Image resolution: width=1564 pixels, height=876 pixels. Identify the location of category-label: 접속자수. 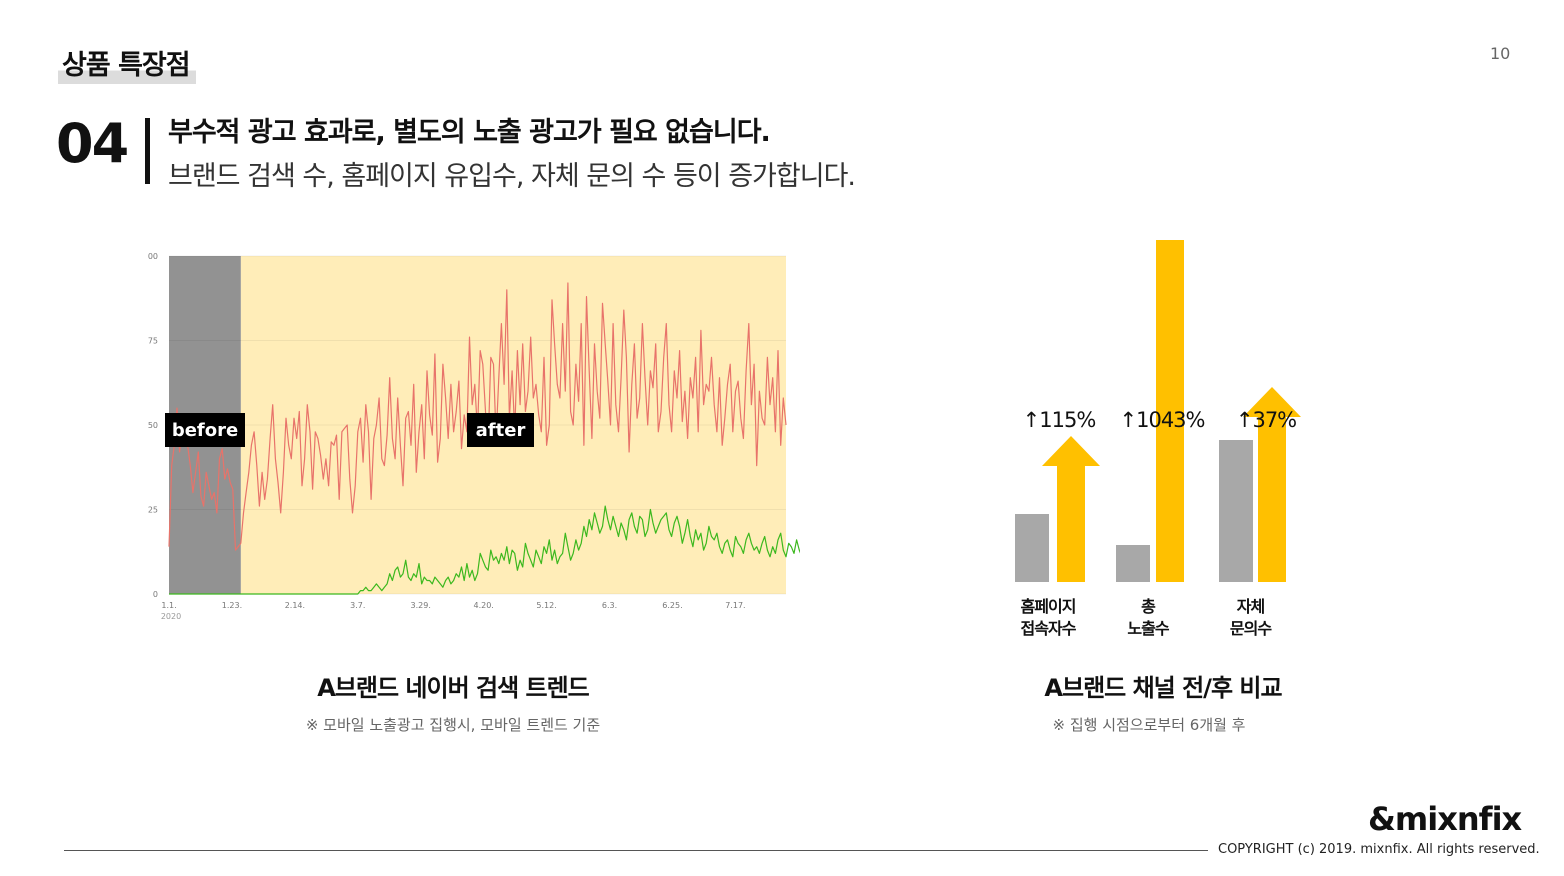
(1049, 628).